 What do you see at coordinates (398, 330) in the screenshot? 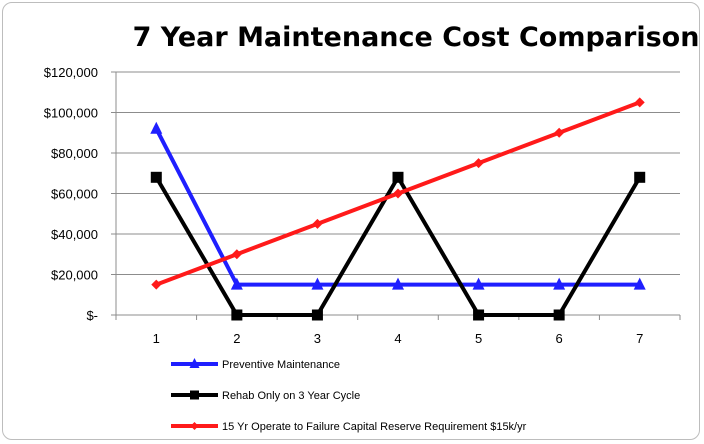
I see `x-axis: 1 2 3 4 5 6 7` at bounding box center [398, 330].